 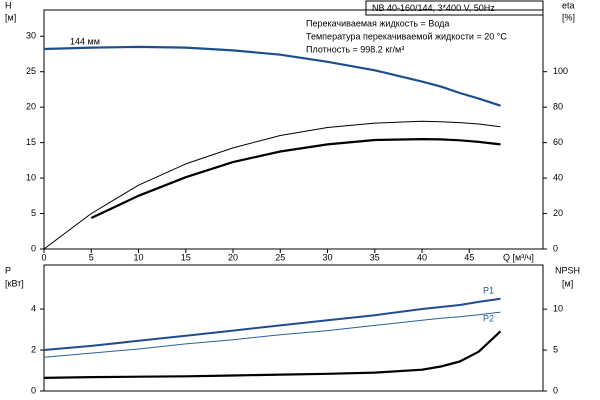 What do you see at coordinates (568, 17) in the screenshot?
I see `y2-unit: [%]` at bounding box center [568, 17].